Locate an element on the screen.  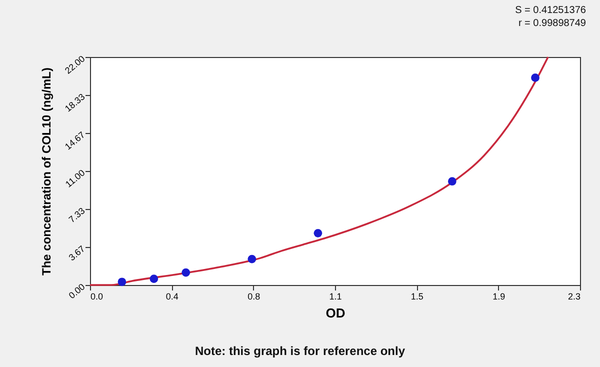
text: S = 0.41251376 r = 0.99898749 is located at coordinates (550, 17).